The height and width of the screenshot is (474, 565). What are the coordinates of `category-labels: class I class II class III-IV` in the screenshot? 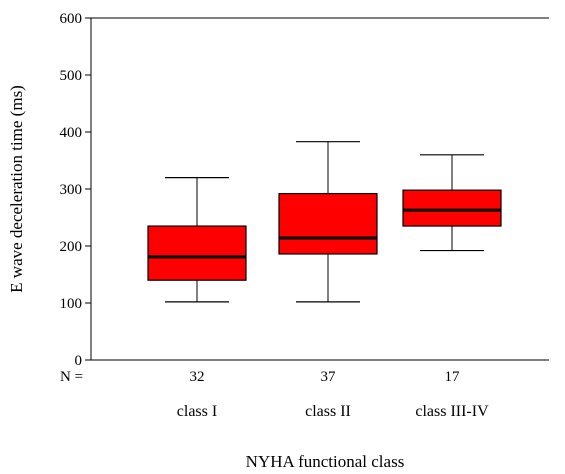 It's located at (333, 411).